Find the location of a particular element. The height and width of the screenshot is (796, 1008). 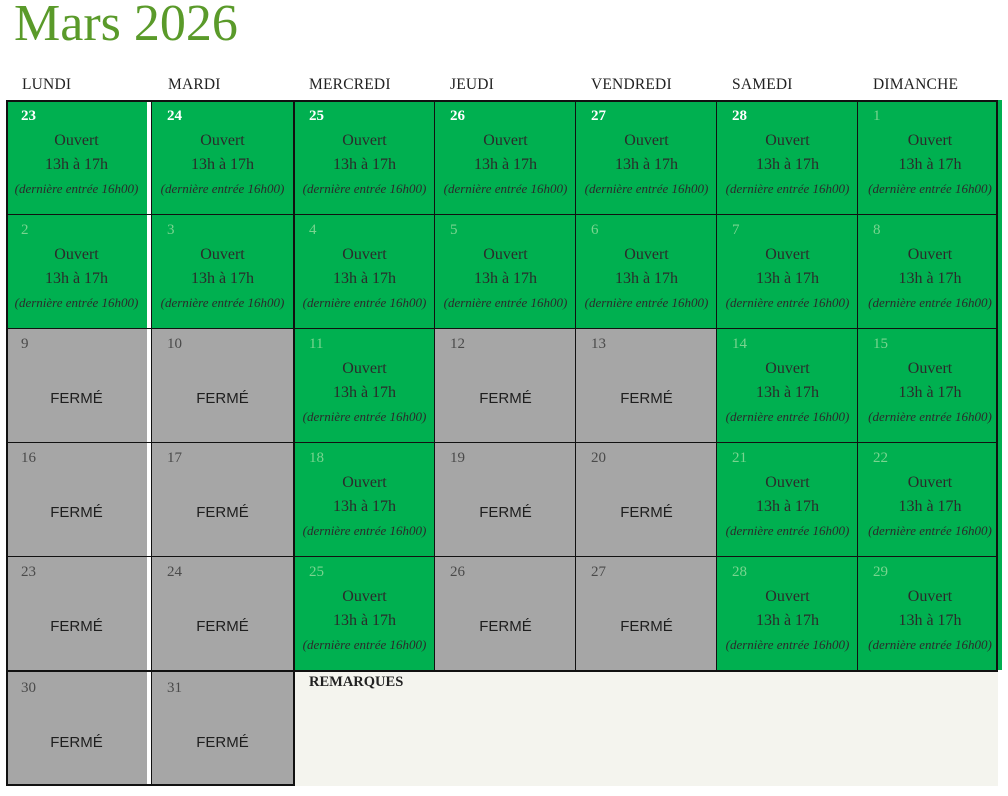

day-cell: 19 FERMÉ is located at coordinates (505, 499).